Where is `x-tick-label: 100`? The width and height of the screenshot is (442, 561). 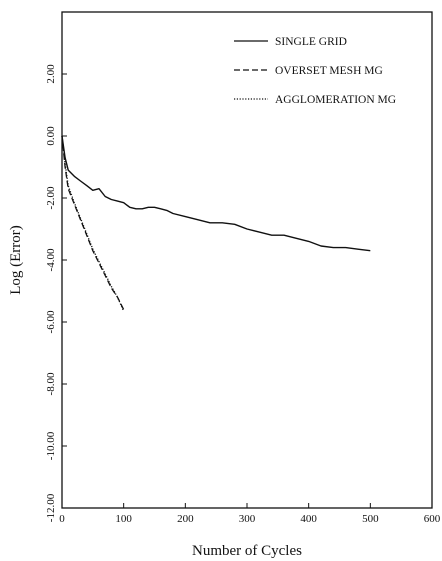
x-tick-label: 100 is located at coordinates (123, 519).